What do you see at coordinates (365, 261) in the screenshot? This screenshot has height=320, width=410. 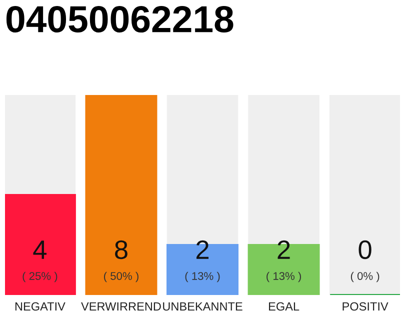 I see `data-label: 0 ( 0% )` at bounding box center [365, 261].